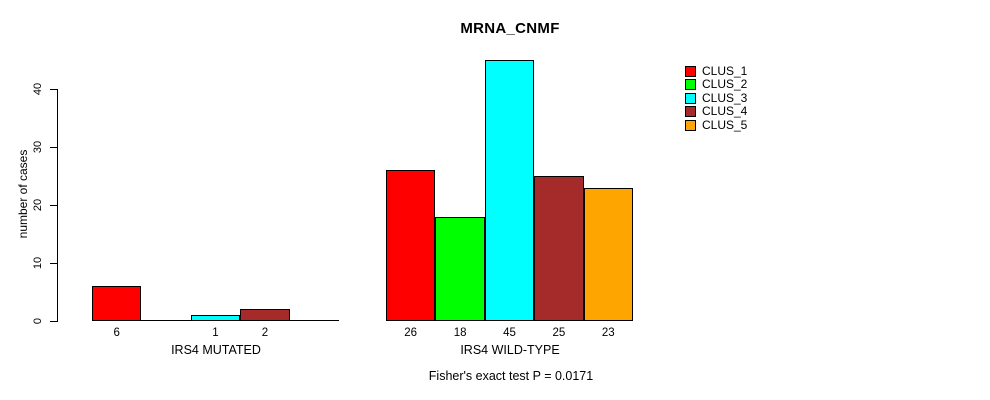 This screenshot has width=990, height=400. I want to click on legend-label-clus_5: CLUS_5, so click(725, 124).